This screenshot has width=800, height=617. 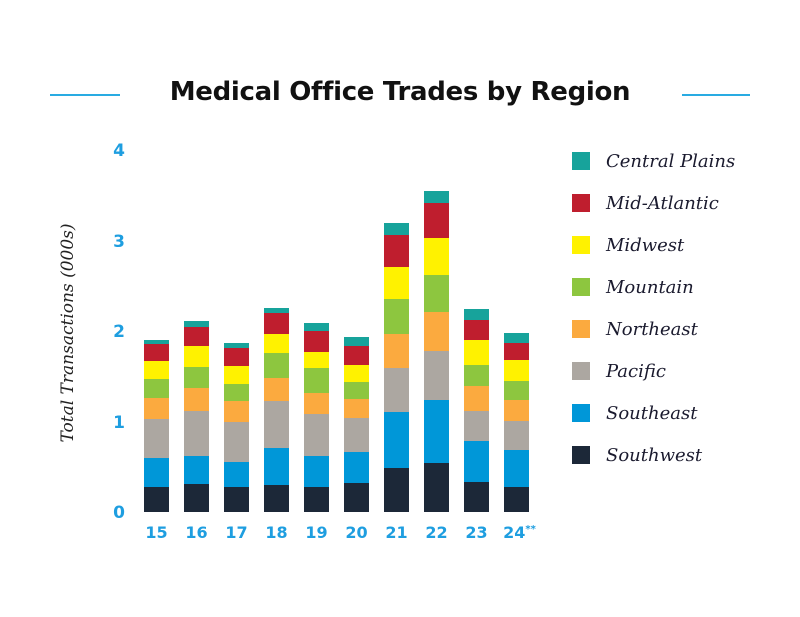 I want to click on legend-label: Mid-Atlantic, so click(x=662, y=203).